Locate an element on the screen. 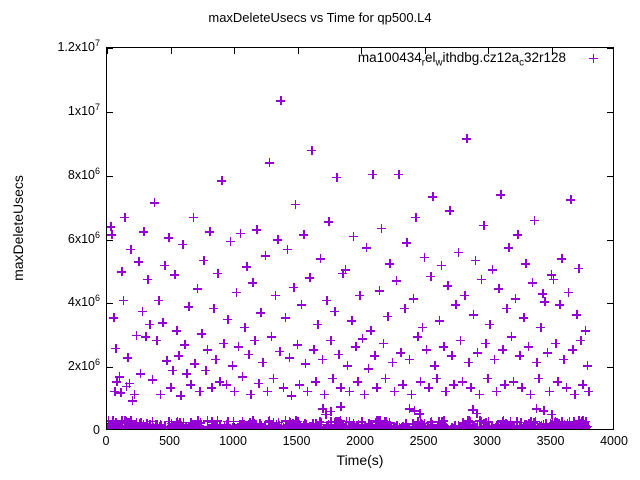 The image size is (640, 480). x-tick-label: 0 is located at coordinates (106, 441).